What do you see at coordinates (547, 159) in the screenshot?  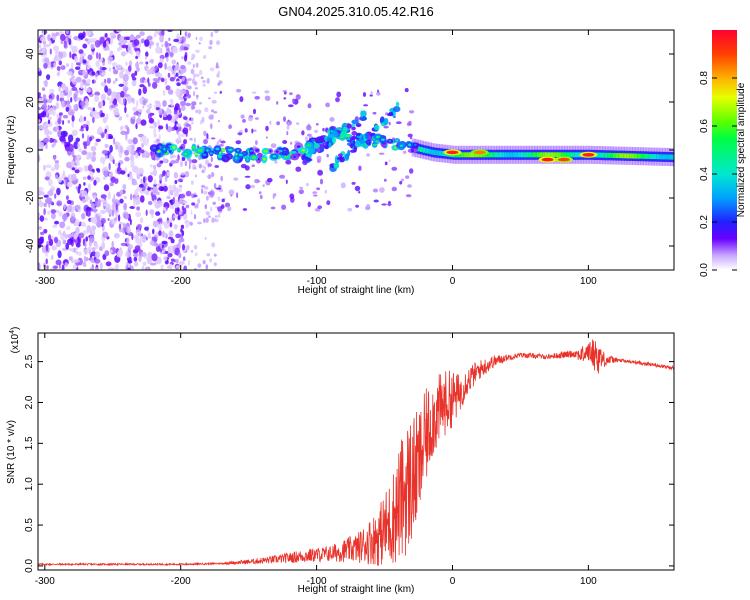 I see `peak-core` at bounding box center [547, 159].